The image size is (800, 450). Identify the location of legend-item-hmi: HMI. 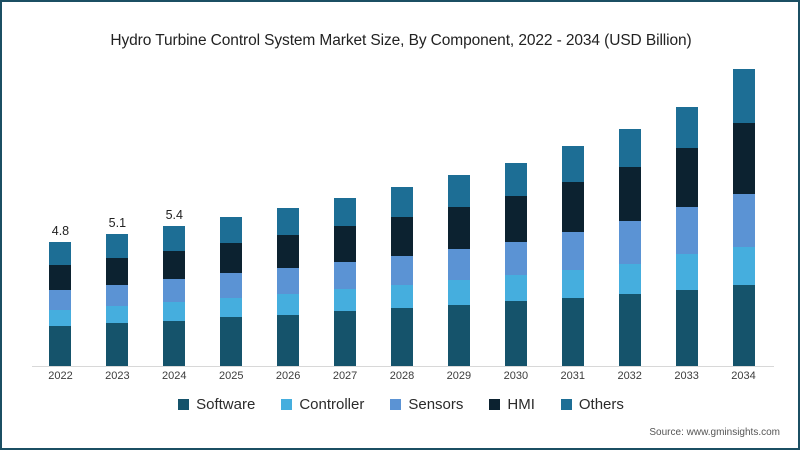
(512, 404).